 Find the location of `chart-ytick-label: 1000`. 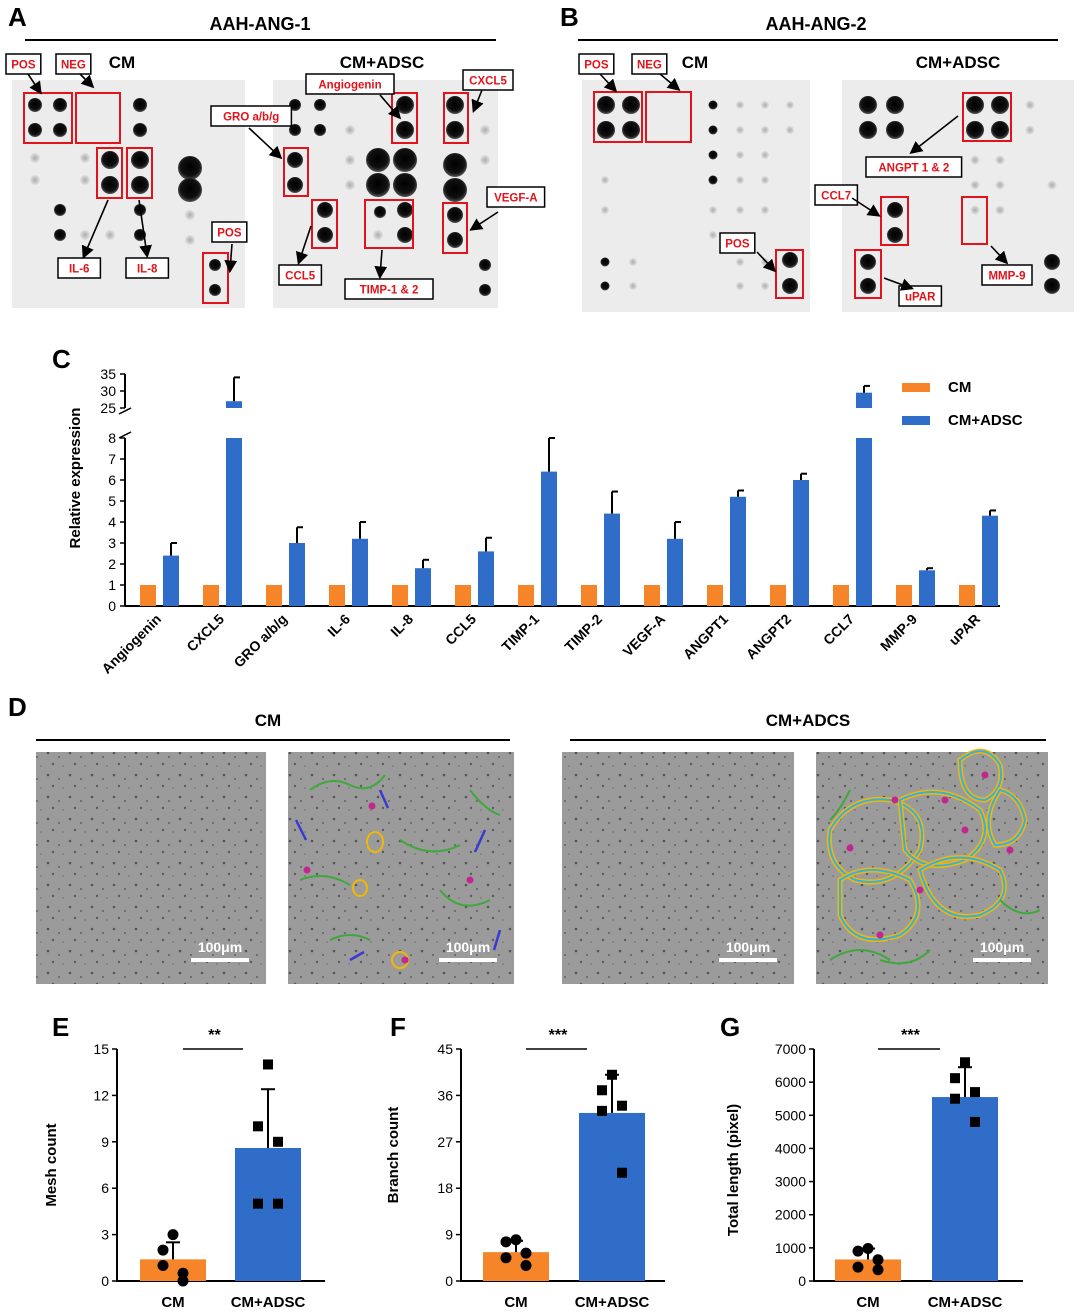

chart-ytick-label: 1000 is located at coordinates (790, 1248).